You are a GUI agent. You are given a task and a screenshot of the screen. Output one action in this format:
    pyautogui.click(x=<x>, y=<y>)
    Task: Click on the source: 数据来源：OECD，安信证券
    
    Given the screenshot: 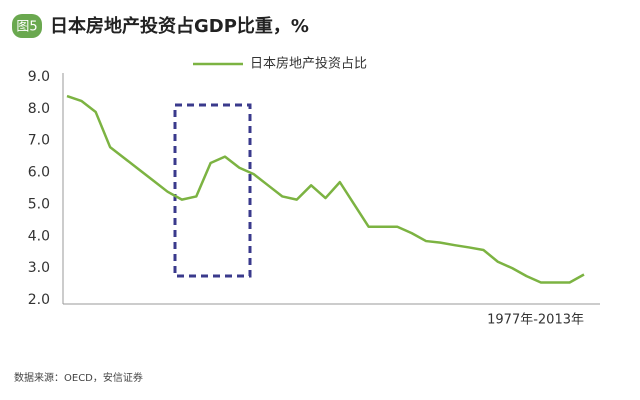 What is the action you would take?
    pyautogui.click(x=78, y=377)
    